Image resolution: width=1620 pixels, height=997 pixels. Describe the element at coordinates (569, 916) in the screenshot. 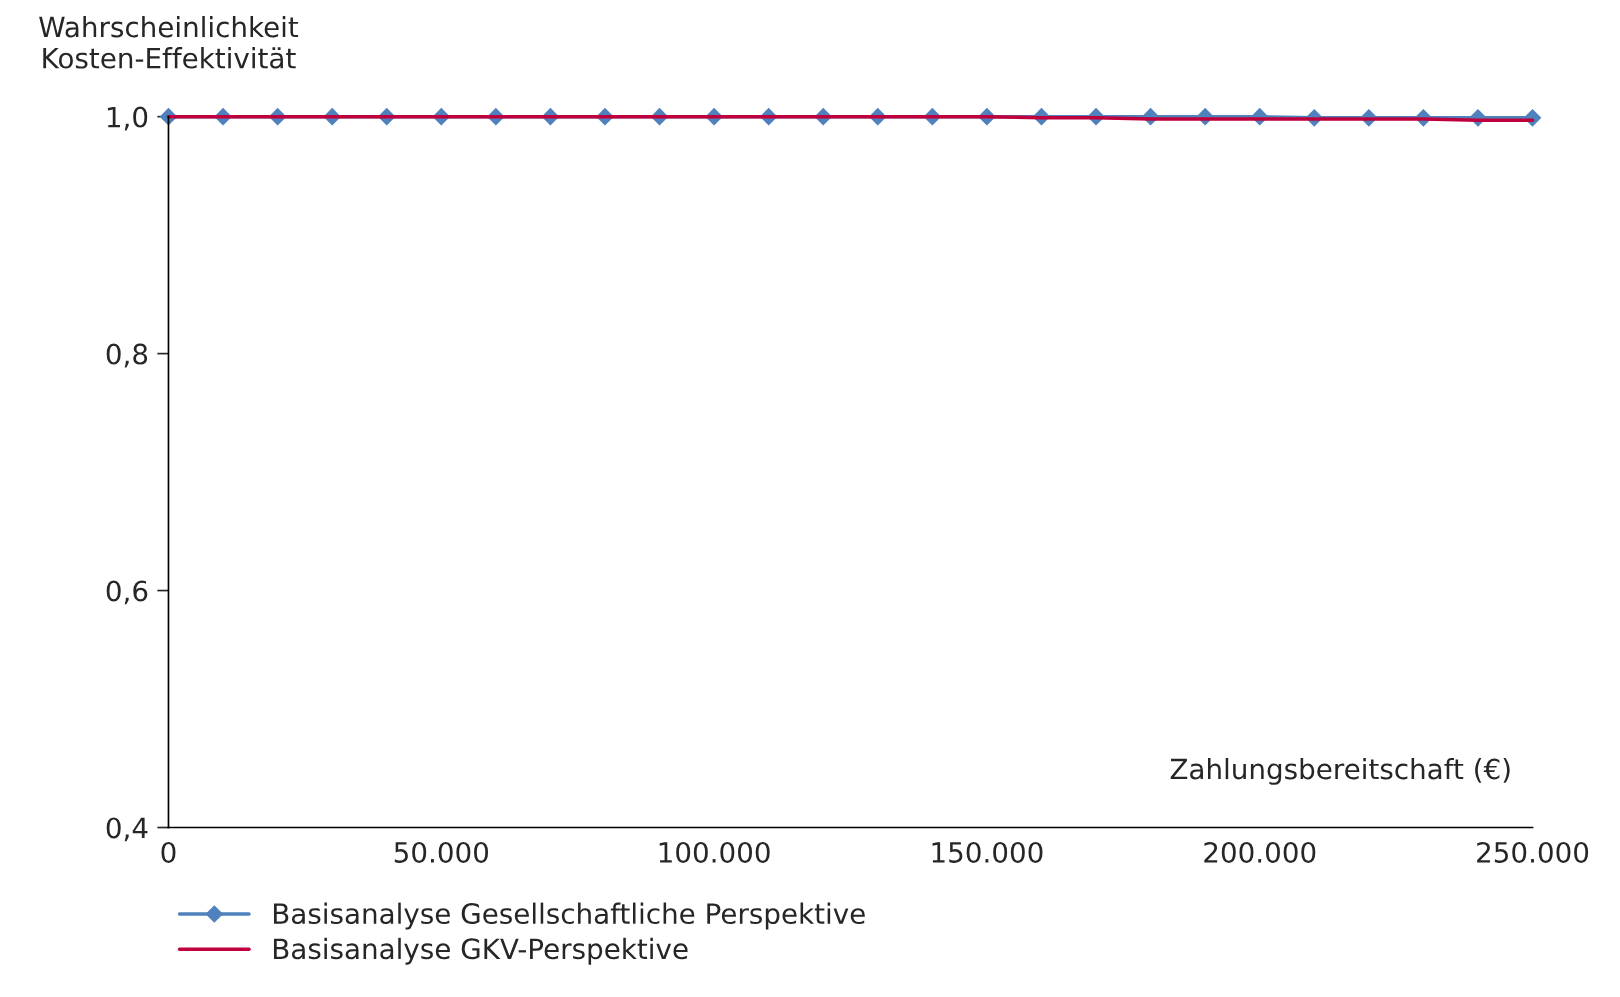

I see `legend-label: Basisanalyse Gesellschaftliche Perspektive` at that location.